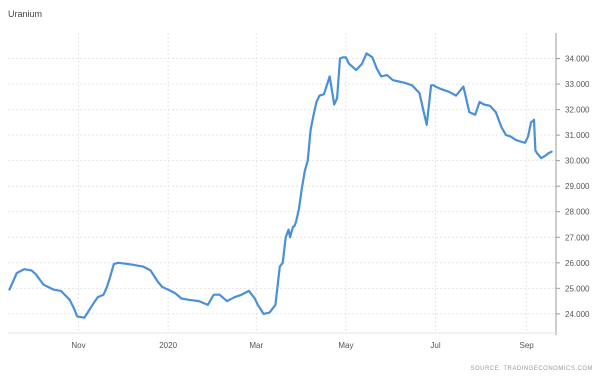 Image resolution: width=603 pixels, height=376 pixels. What do you see at coordinates (435, 345) in the screenshot?
I see `x-tick-label: Jul` at bounding box center [435, 345].